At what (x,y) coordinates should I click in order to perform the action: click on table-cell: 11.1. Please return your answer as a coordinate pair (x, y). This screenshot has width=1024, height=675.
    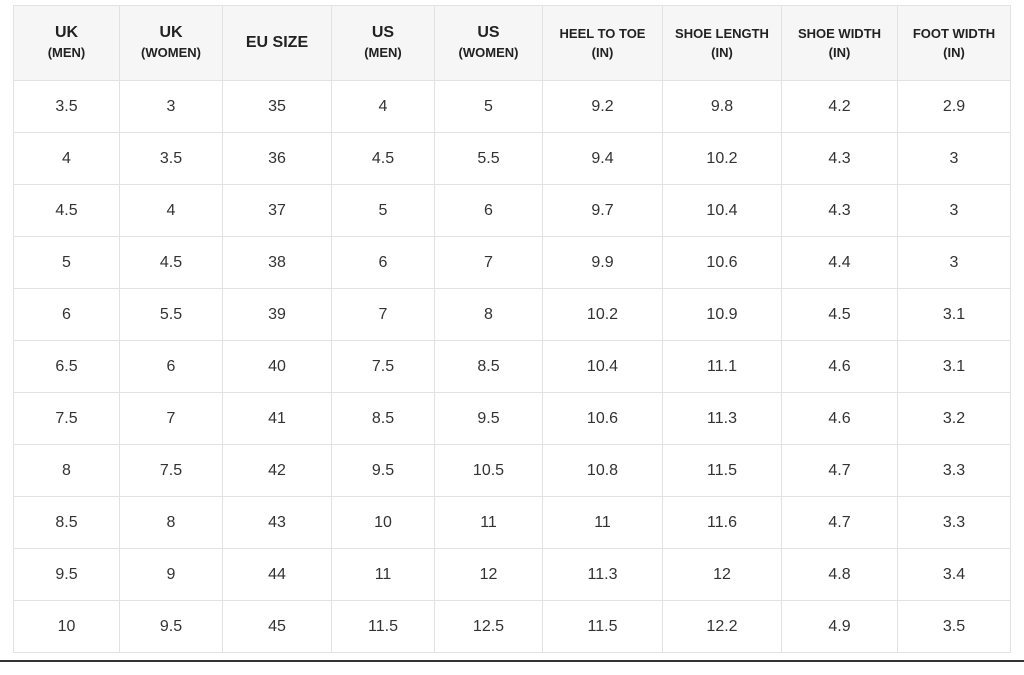
    Looking at the image, I should click on (722, 366).